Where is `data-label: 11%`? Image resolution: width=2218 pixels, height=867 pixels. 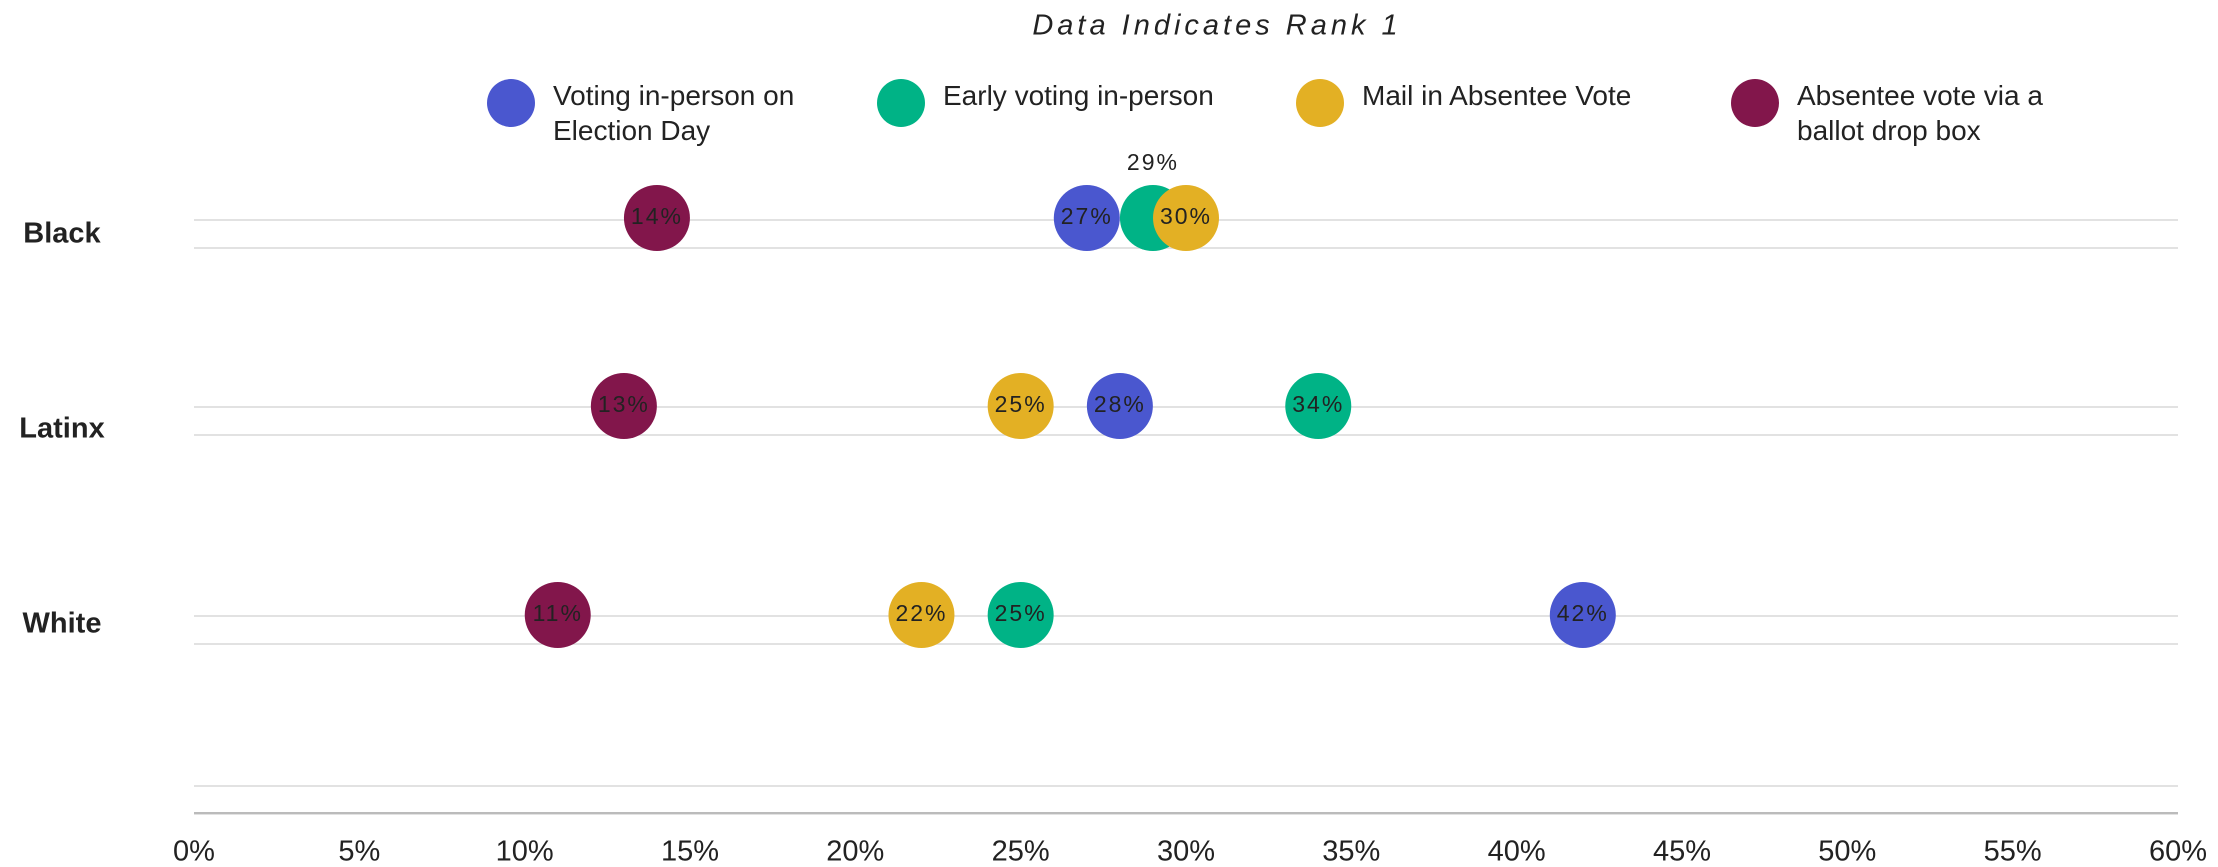 data-label: 11% is located at coordinates (558, 613).